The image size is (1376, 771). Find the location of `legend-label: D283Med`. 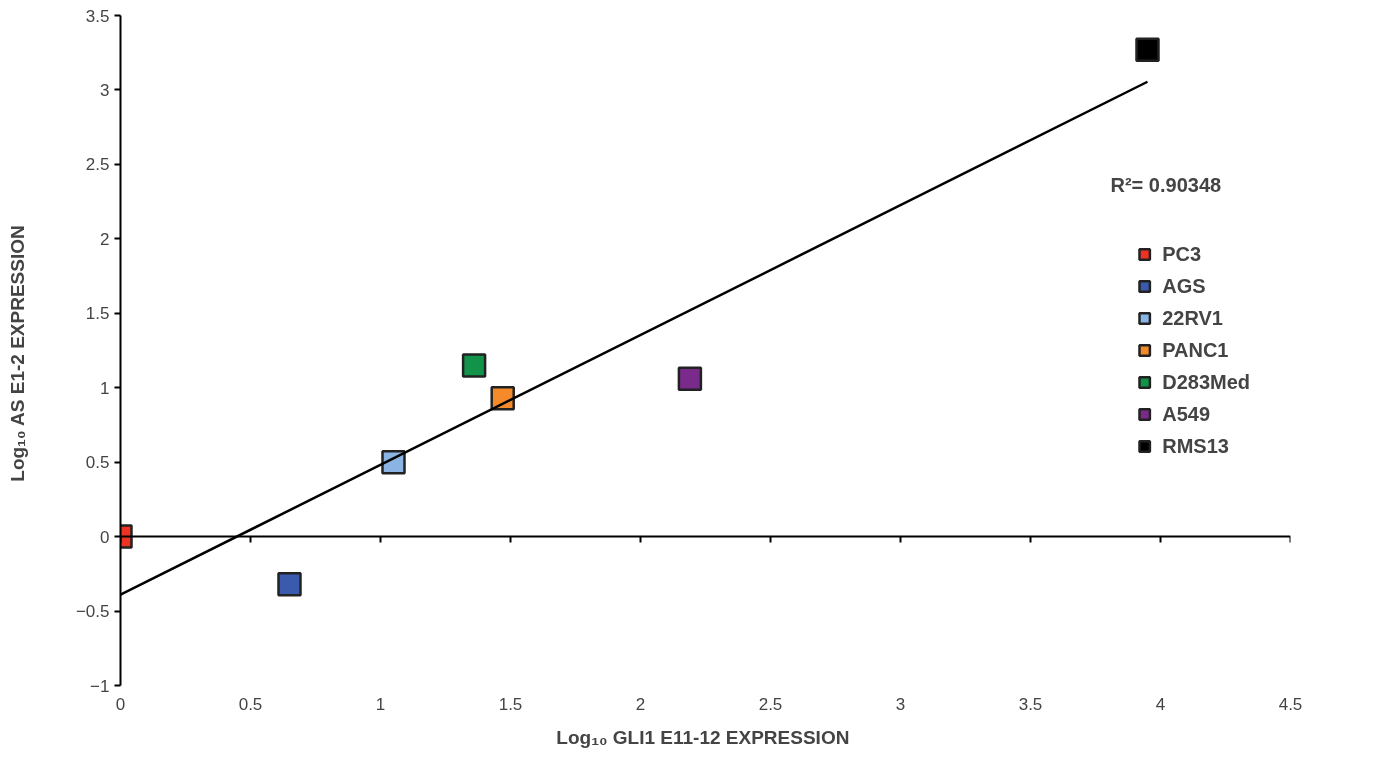

legend-label: D283Med is located at coordinates (1206, 382).